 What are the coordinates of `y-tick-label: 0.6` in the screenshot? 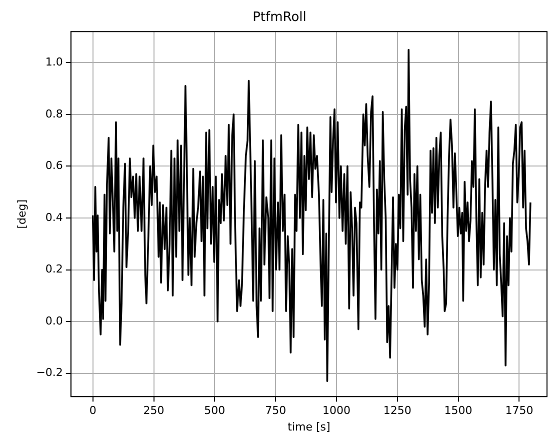 It's located at (54, 165).